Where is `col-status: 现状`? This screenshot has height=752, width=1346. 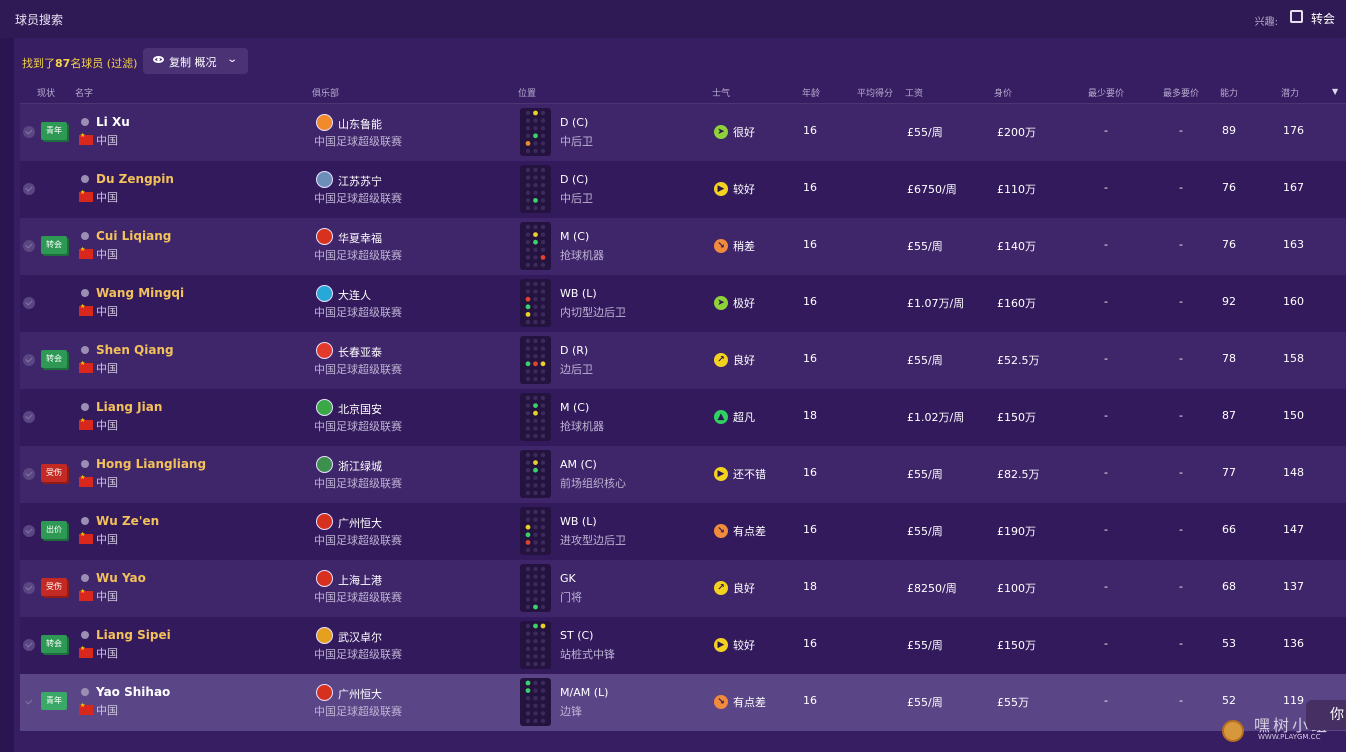 col-status: 现状 is located at coordinates (46, 94).